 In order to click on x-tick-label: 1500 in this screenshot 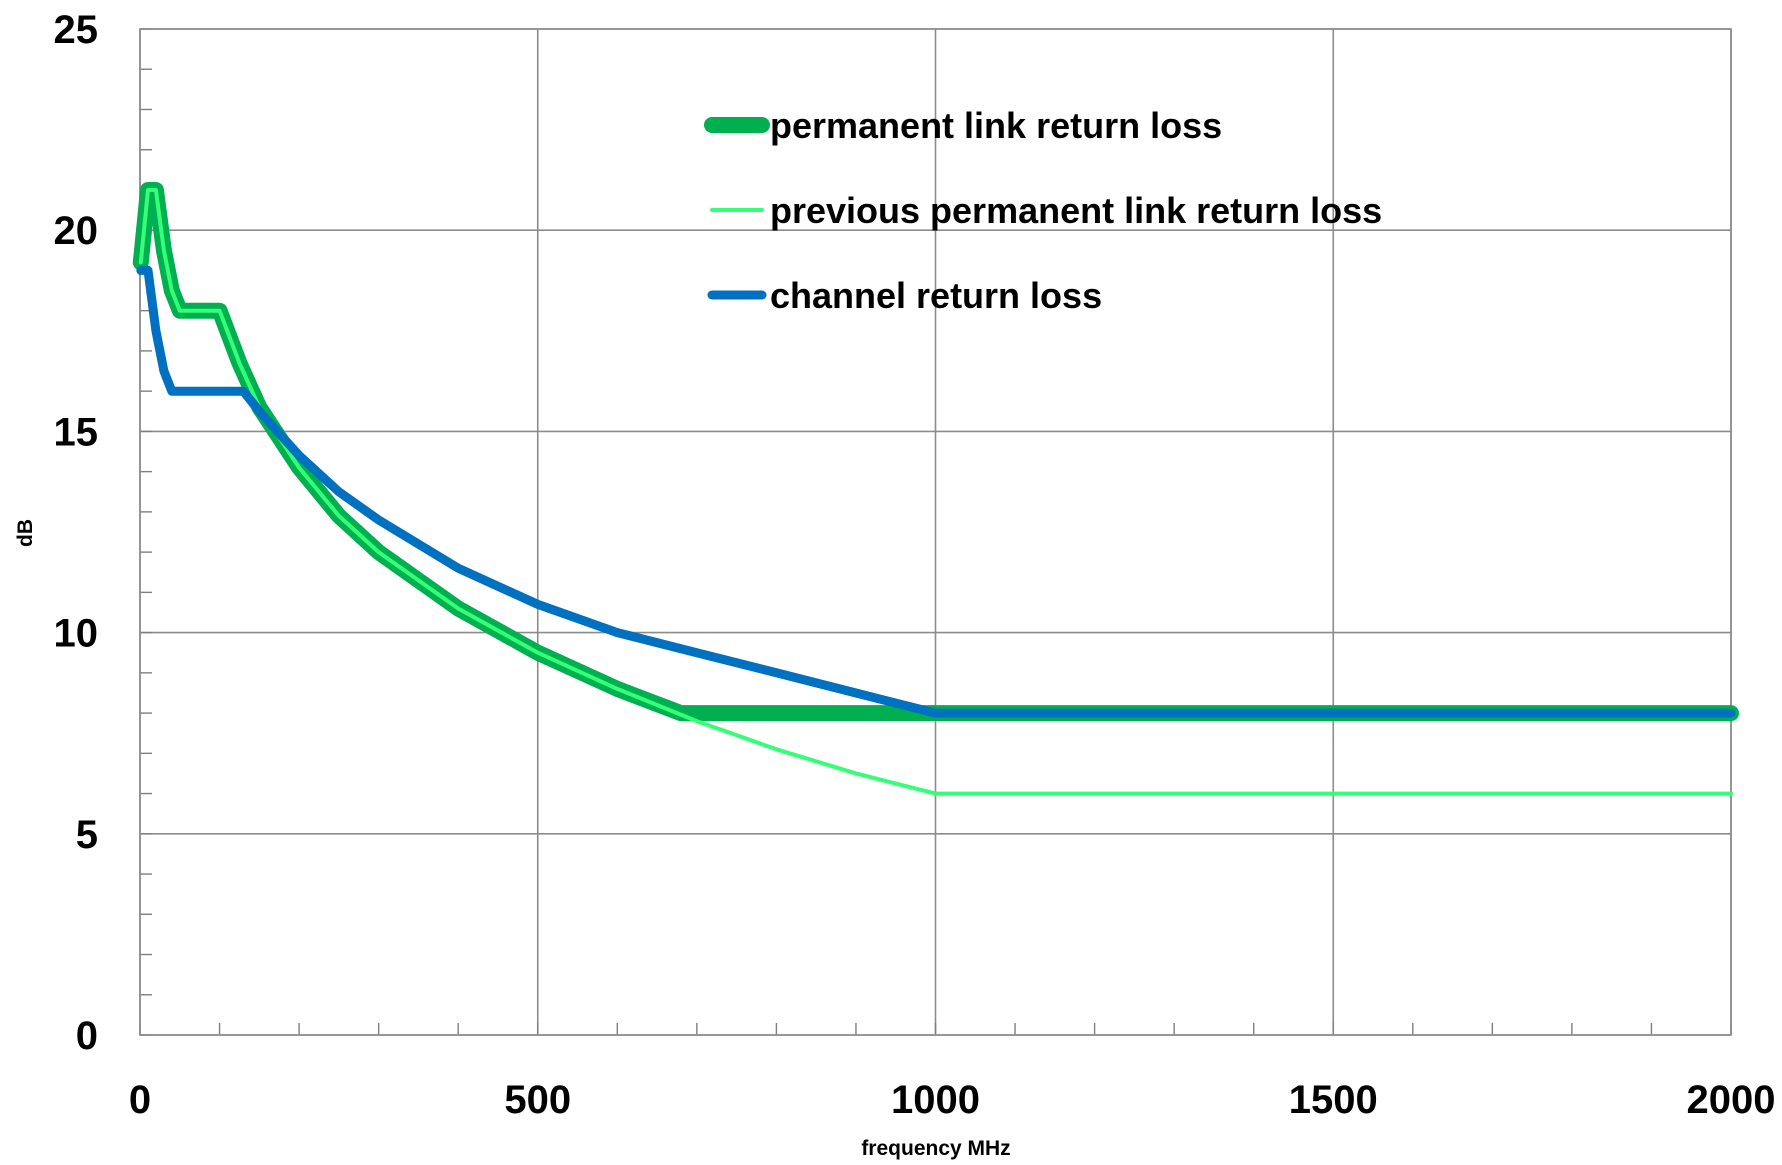, I will do `click(1333, 1100)`.